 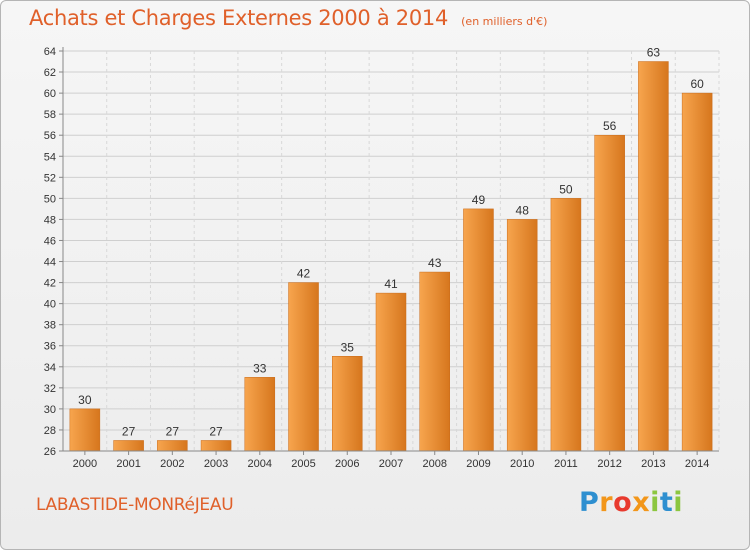 I want to click on x-tick-label: 2008, so click(x=434, y=464).